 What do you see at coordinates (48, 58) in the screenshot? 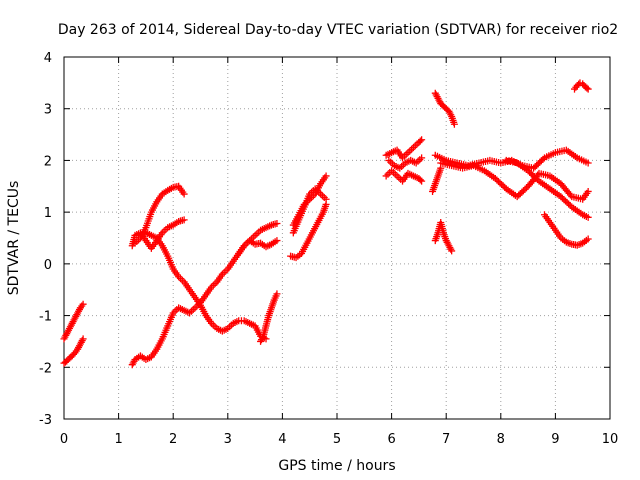
I see `y-tick-label: 4` at bounding box center [48, 58].